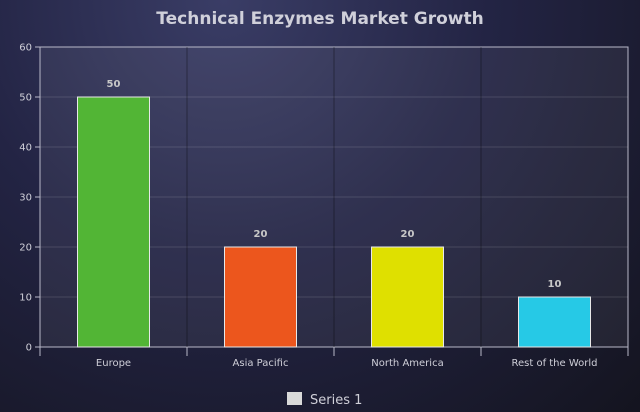  What do you see at coordinates (261, 363) in the screenshot?
I see `x-category-label: Asia Pacific` at bounding box center [261, 363].